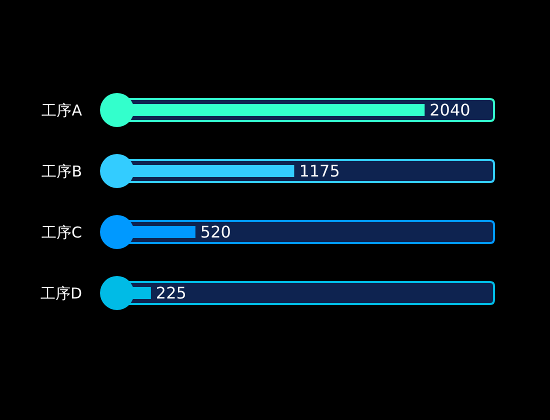 Image resolution: width=550 pixels, height=420 pixels. What do you see at coordinates (62, 110) in the screenshot?
I see `y-tick-label: 工序A` at bounding box center [62, 110].